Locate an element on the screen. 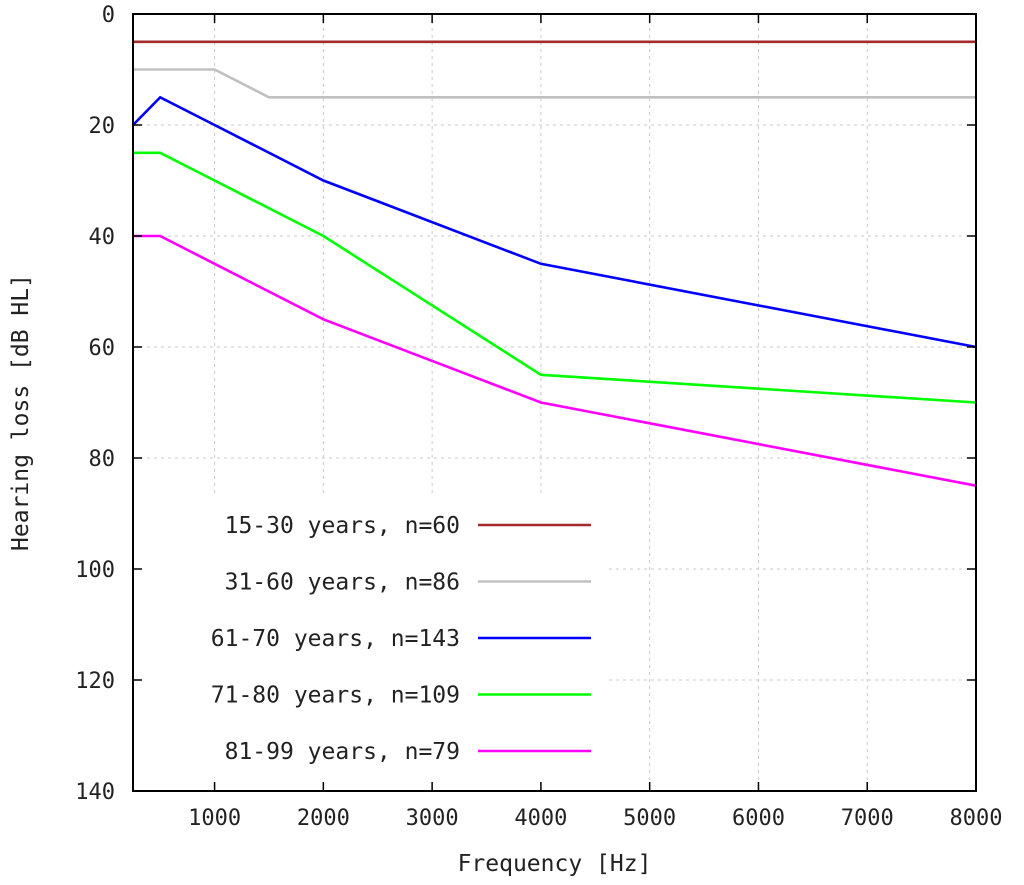  y-axis-label: Hearing loss [dB HL] is located at coordinates (21, 412).